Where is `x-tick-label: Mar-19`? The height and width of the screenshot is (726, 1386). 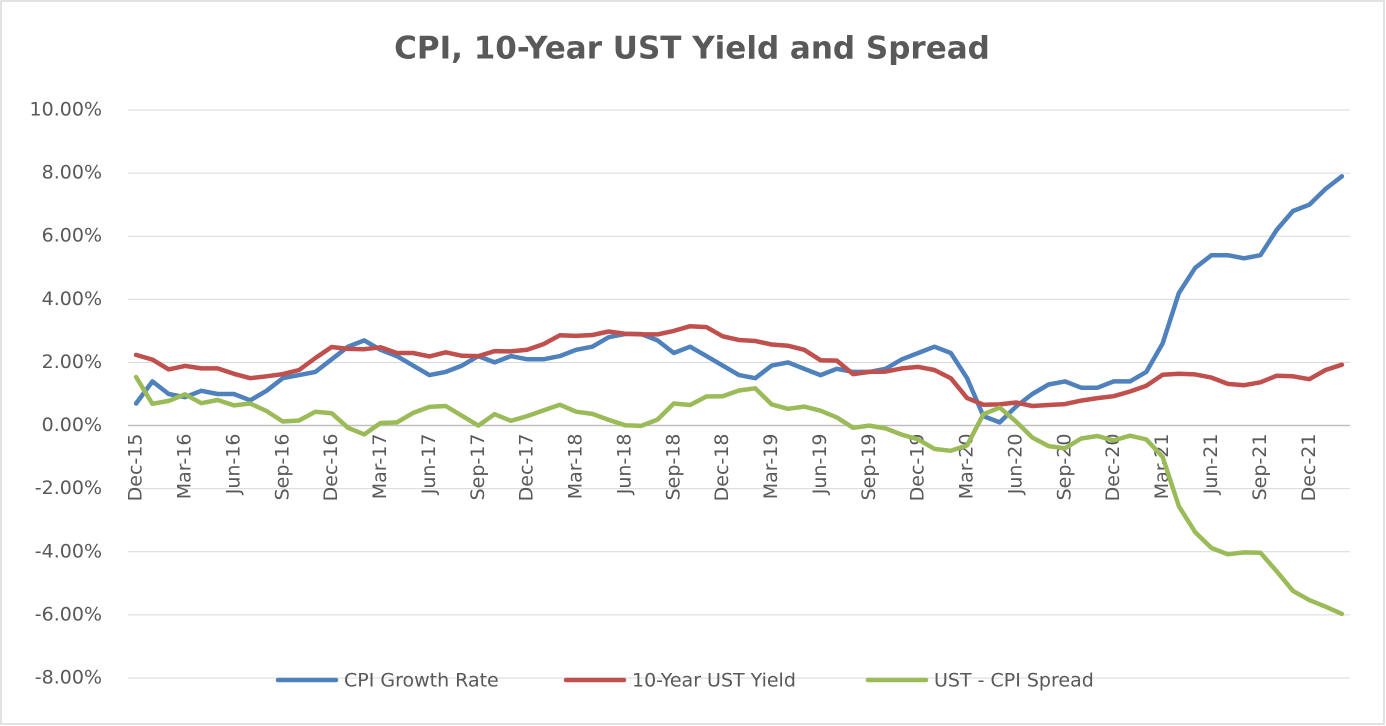
x-tick-label: Mar-19 is located at coordinates (771, 467).